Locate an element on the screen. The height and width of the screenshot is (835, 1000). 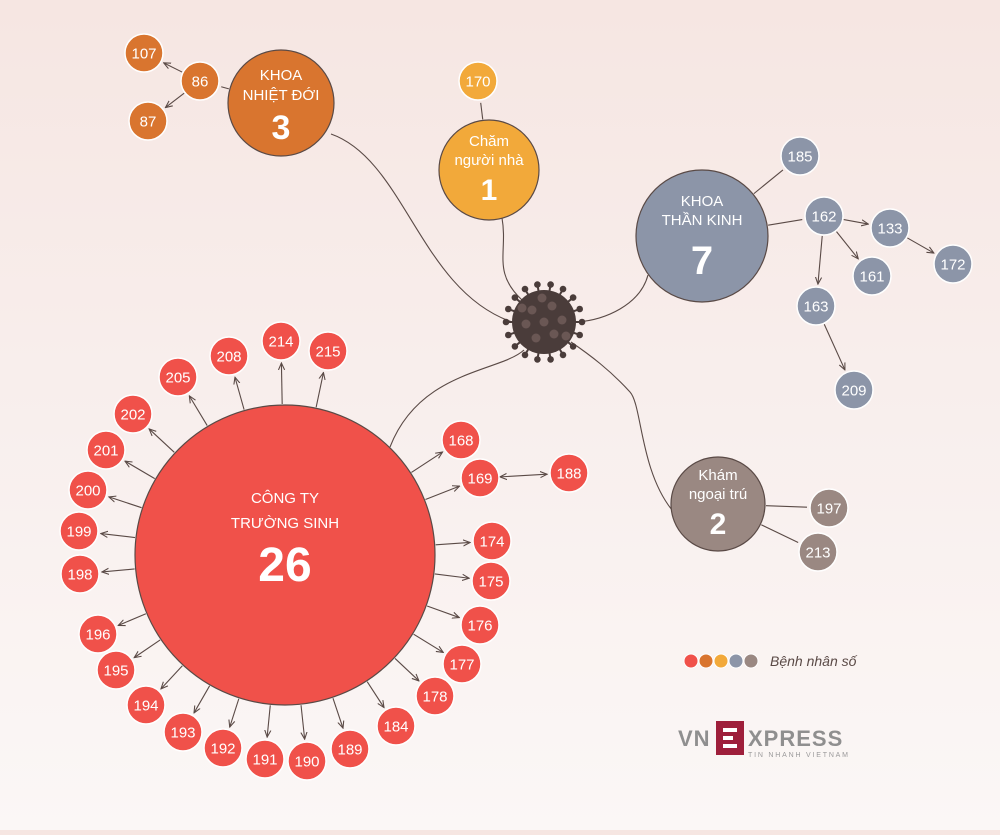
patient-node-209: 209 is located at coordinates (854, 390).